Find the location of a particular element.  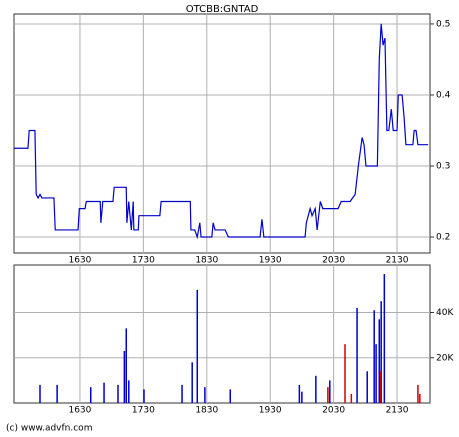

y-tick-label: 0.2 is located at coordinates (443, 238).